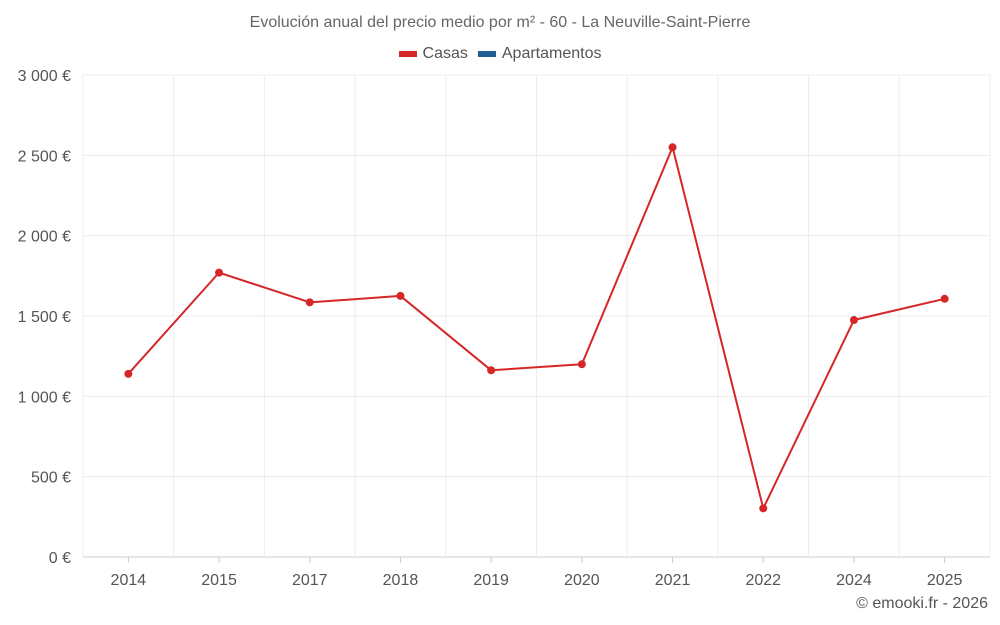 The width and height of the screenshot is (1000, 625). Describe the element at coordinates (309, 302) in the screenshot. I see `data-point-casas-2017` at that location.